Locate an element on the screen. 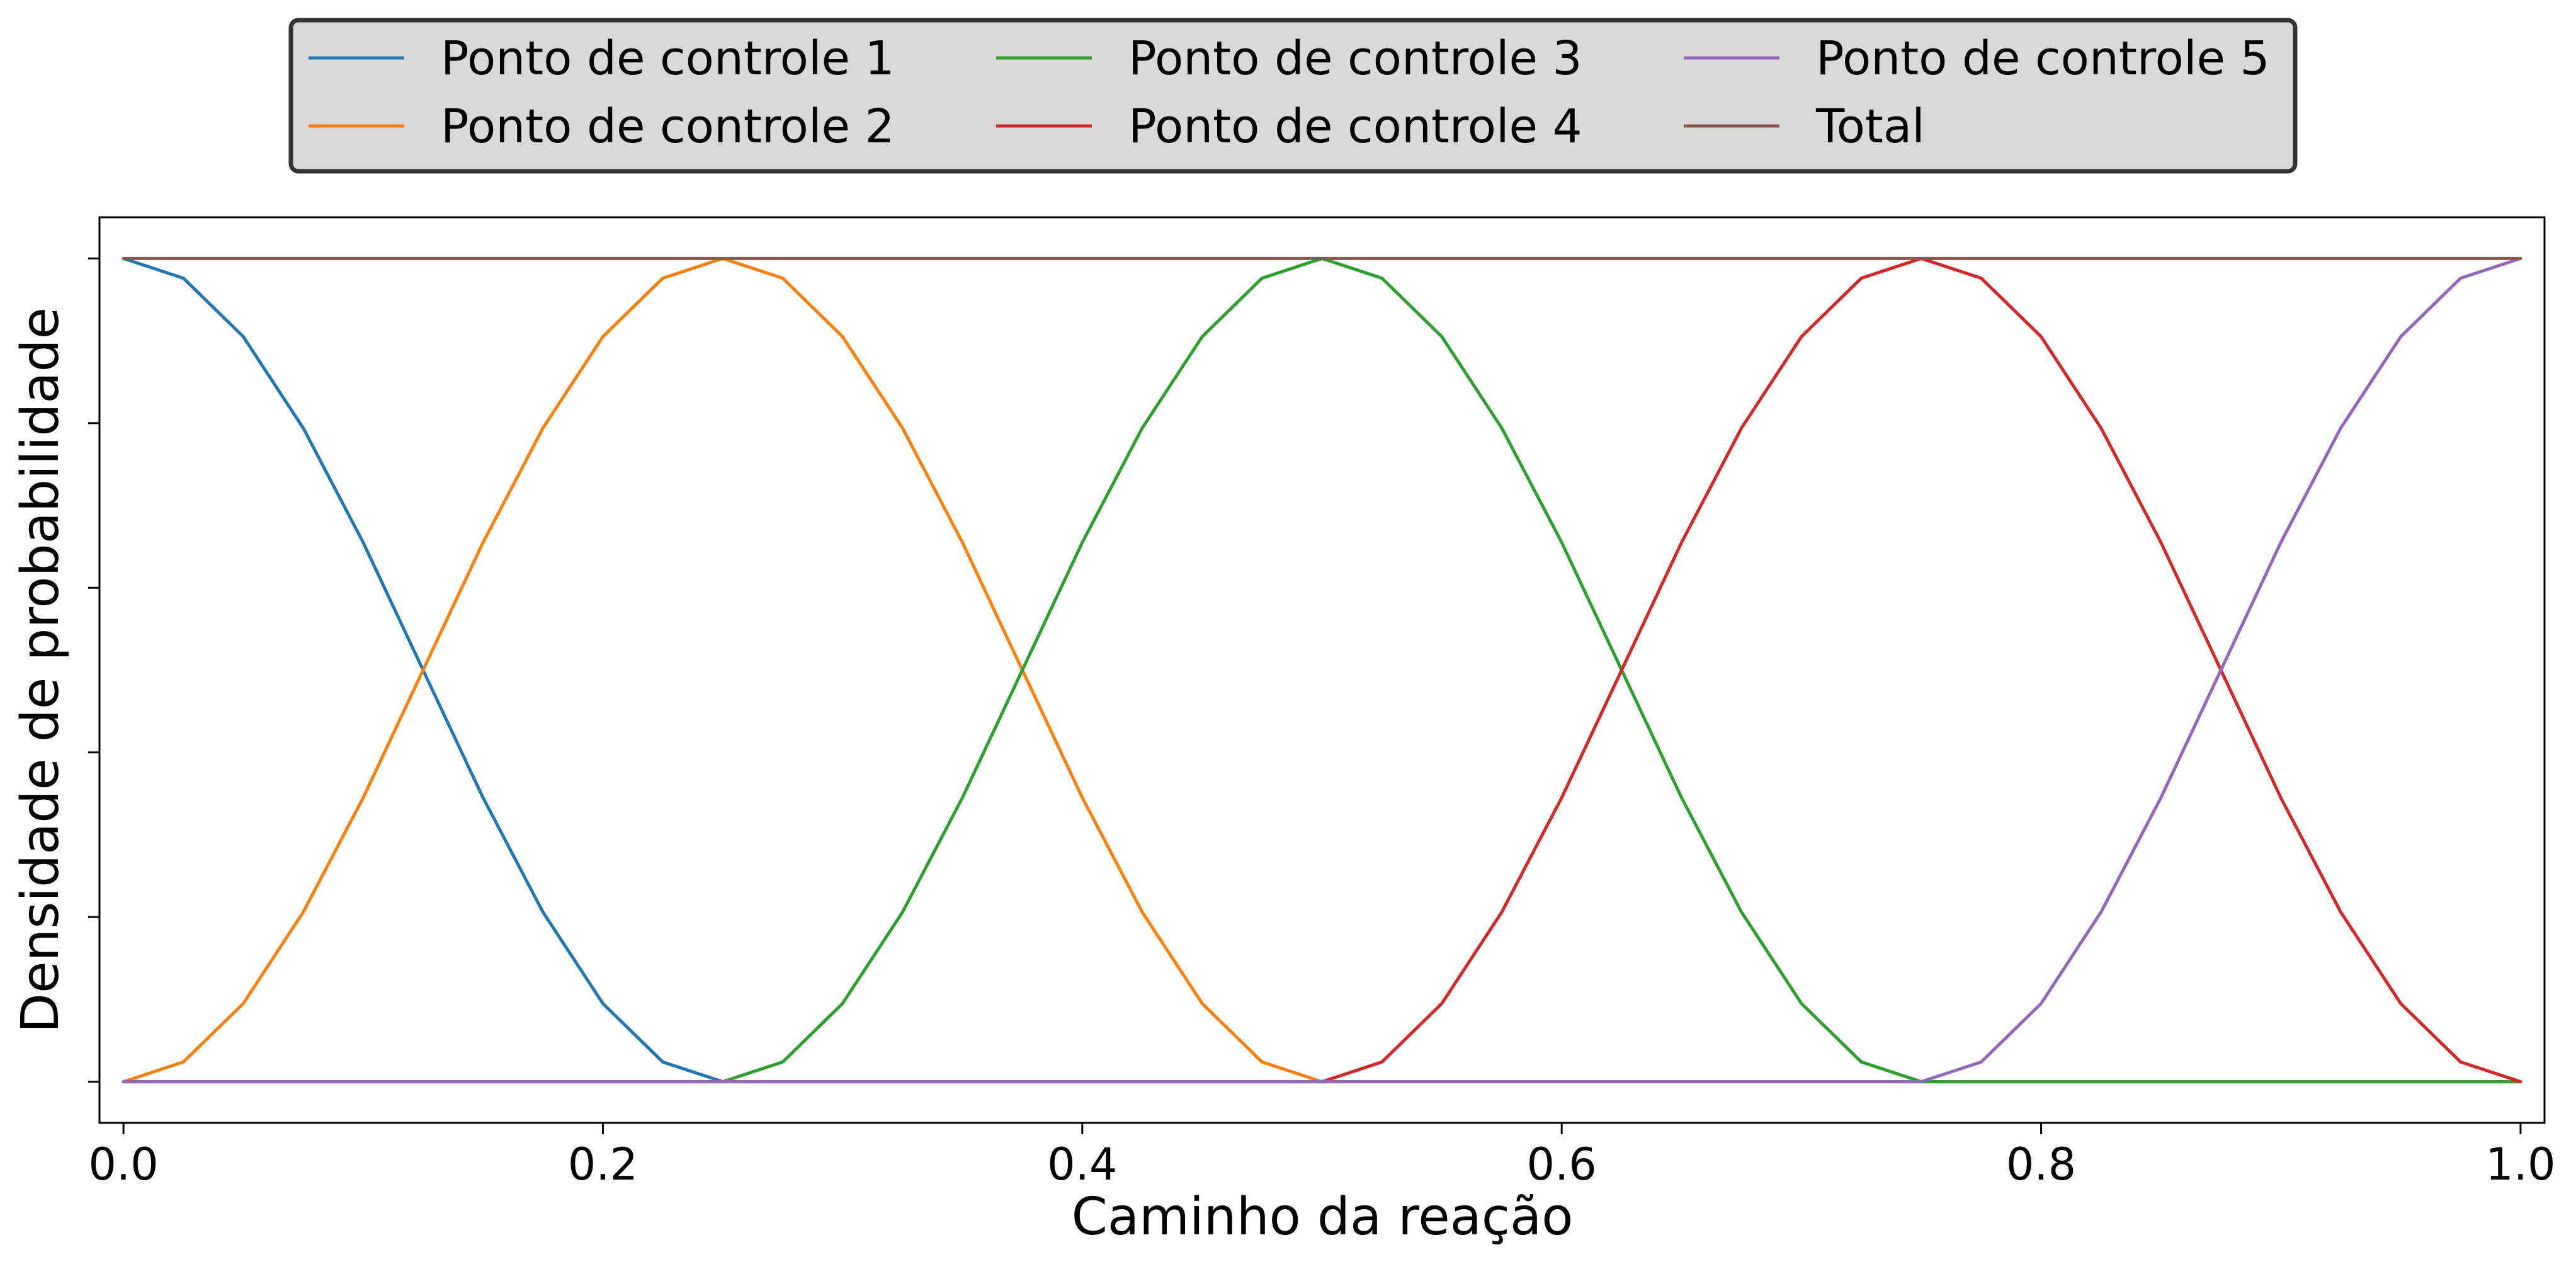 This screenshot has height=1269, width=2576. x-tick-label: 0.4 is located at coordinates (1082, 1164).